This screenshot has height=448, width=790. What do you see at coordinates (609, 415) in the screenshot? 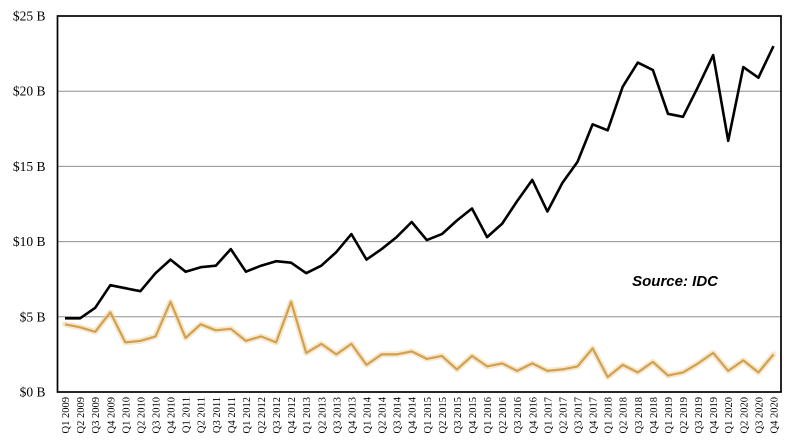
I see `x-axis-tick-label: Q1 2018` at bounding box center [609, 415].